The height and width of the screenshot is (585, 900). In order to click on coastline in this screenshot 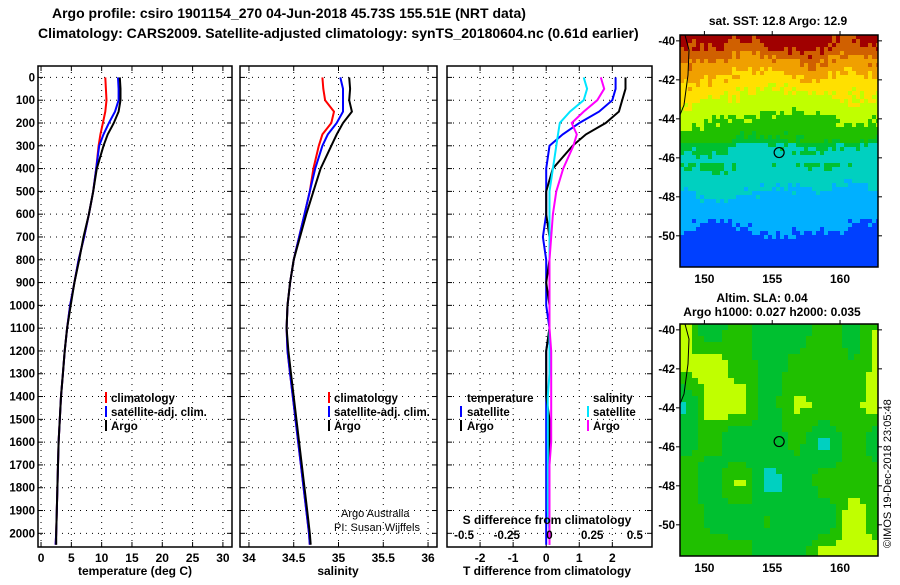, I will do `click(684, 75)`.